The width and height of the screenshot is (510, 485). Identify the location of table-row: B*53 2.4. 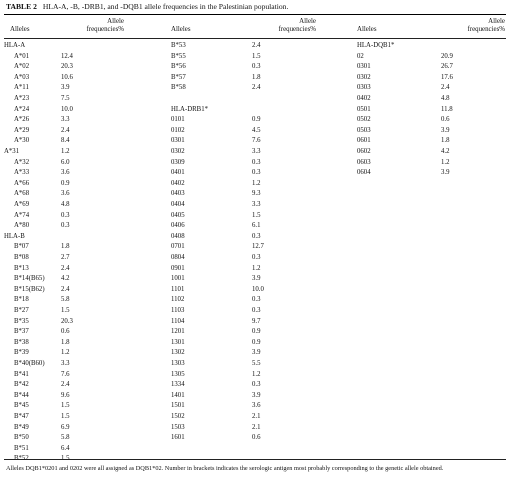
(246, 46).